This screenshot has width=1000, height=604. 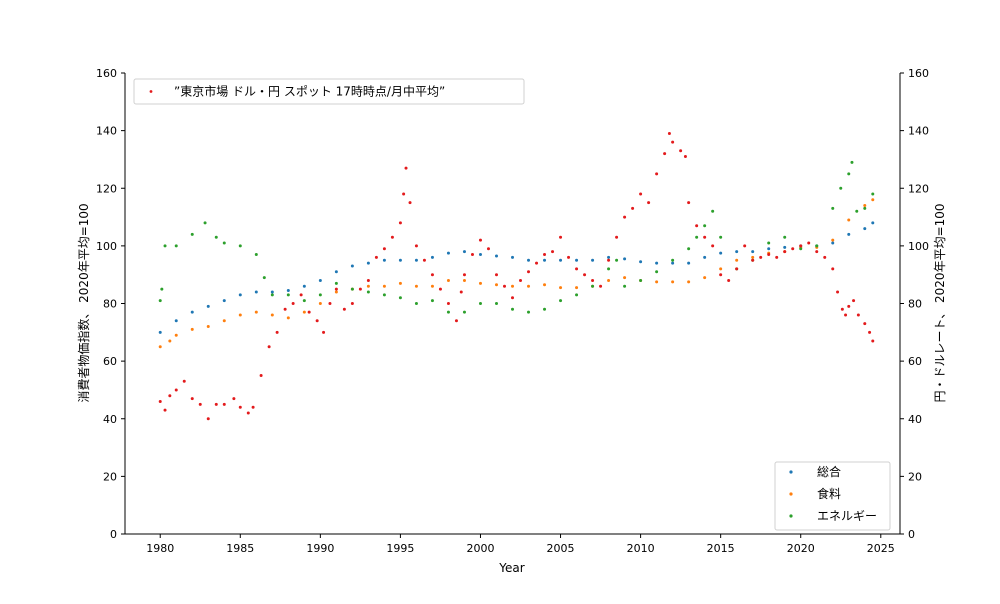 What do you see at coordinates (940, 302) in the screenshot?
I see `right-y-axis-label: 円・ドルレート、 2020年平均=100` at bounding box center [940, 302].